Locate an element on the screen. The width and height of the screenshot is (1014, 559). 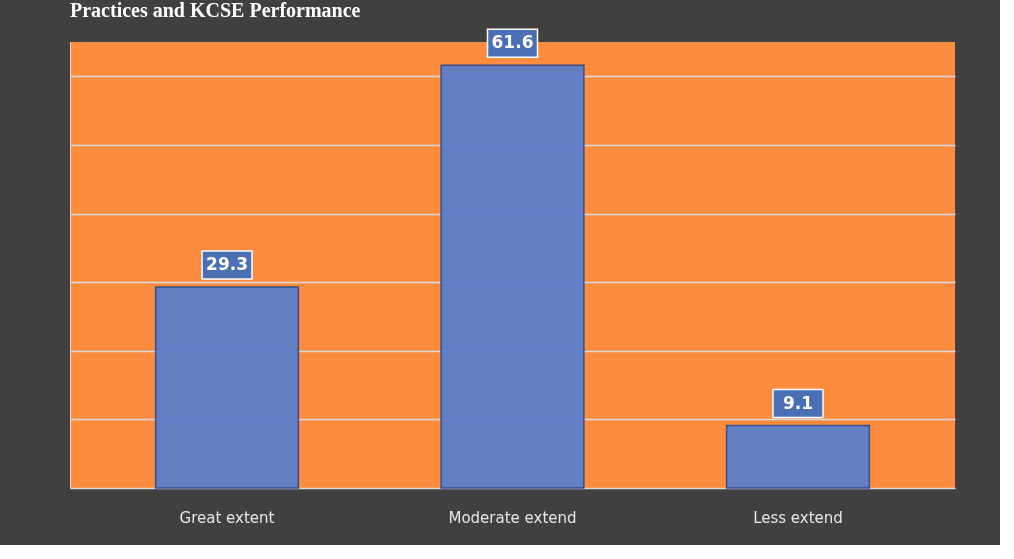
x-tick-label: Moderate extend is located at coordinates (512, 517).